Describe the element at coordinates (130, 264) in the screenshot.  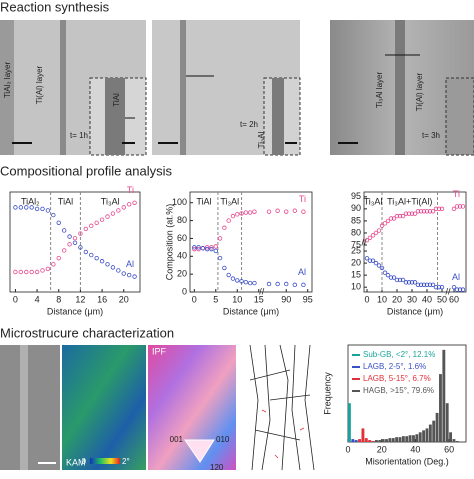
I see `series-label: Al` at that location.